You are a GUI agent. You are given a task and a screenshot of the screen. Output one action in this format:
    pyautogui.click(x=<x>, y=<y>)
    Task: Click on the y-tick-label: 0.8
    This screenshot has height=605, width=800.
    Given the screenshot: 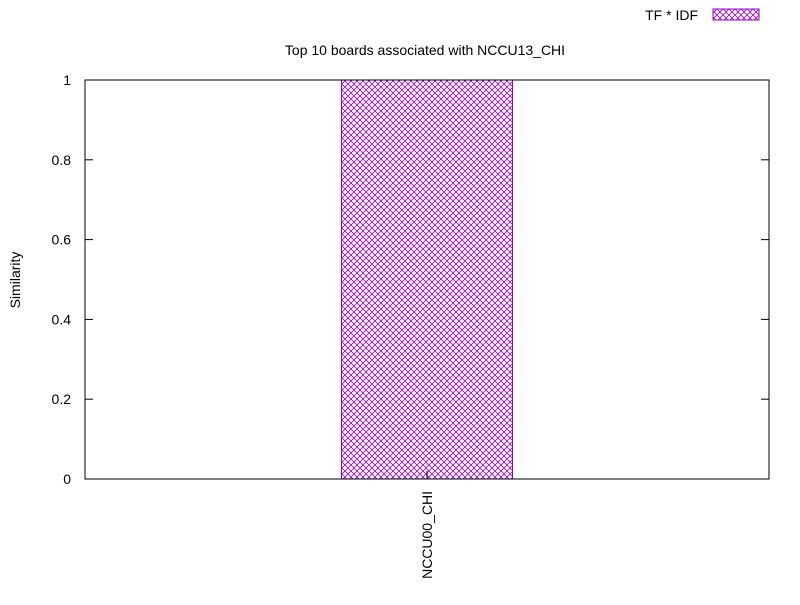 What is the action you would take?
    pyautogui.click(x=62, y=160)
    